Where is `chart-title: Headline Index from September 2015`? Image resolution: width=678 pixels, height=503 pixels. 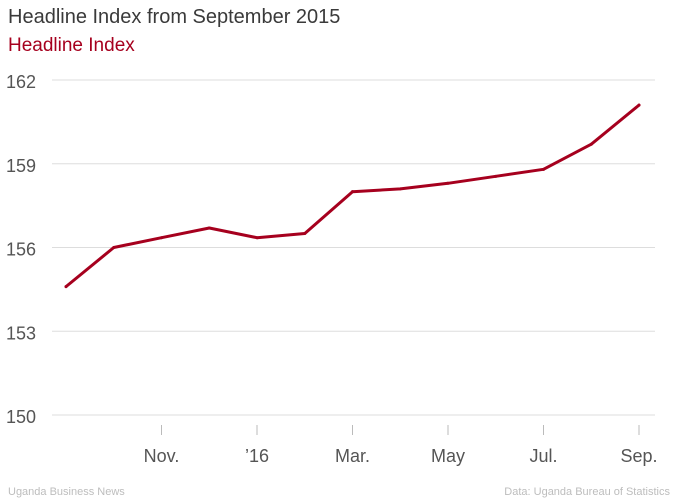 chart-title: Headline Index from September 2015 is located at coordinates (174, 17).